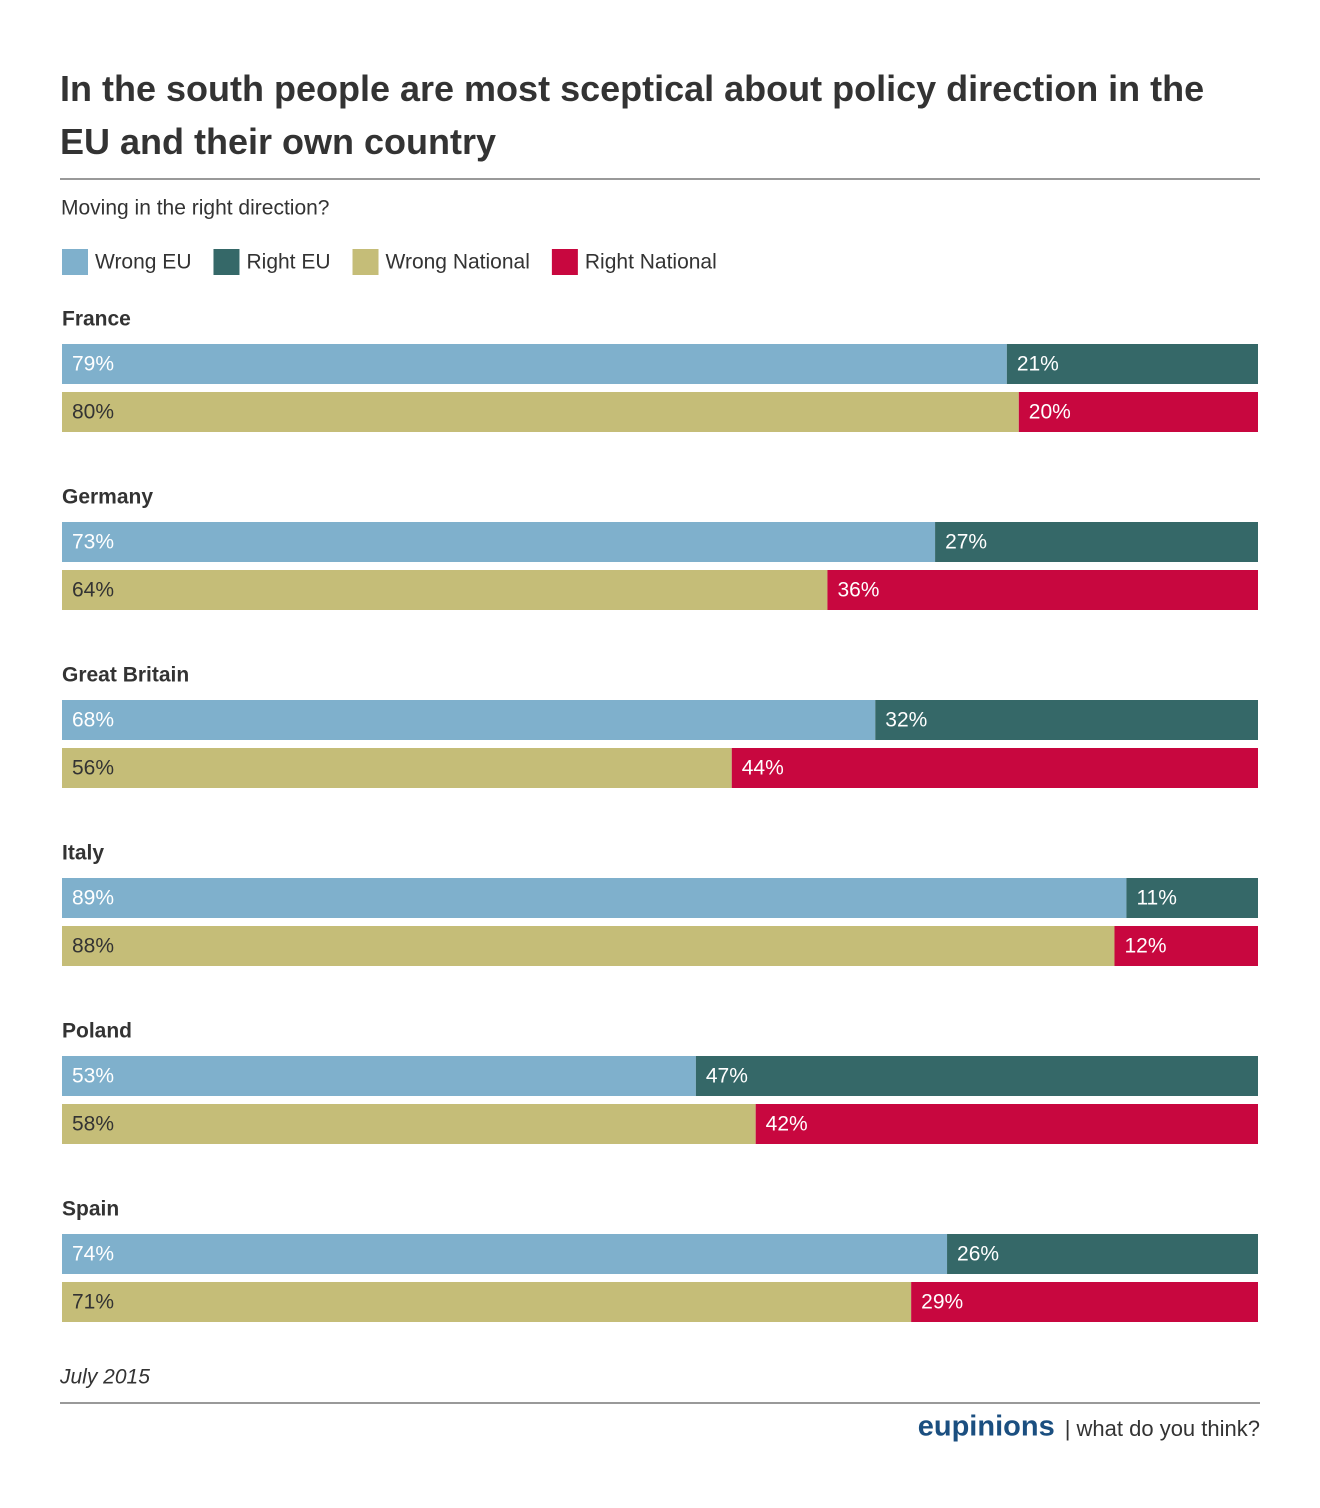 The width and height of the screenshot is (1320, 1508). Describe the element at coordinates (93, 542) in the screenshot. I see `data-label: 73%` at that location.